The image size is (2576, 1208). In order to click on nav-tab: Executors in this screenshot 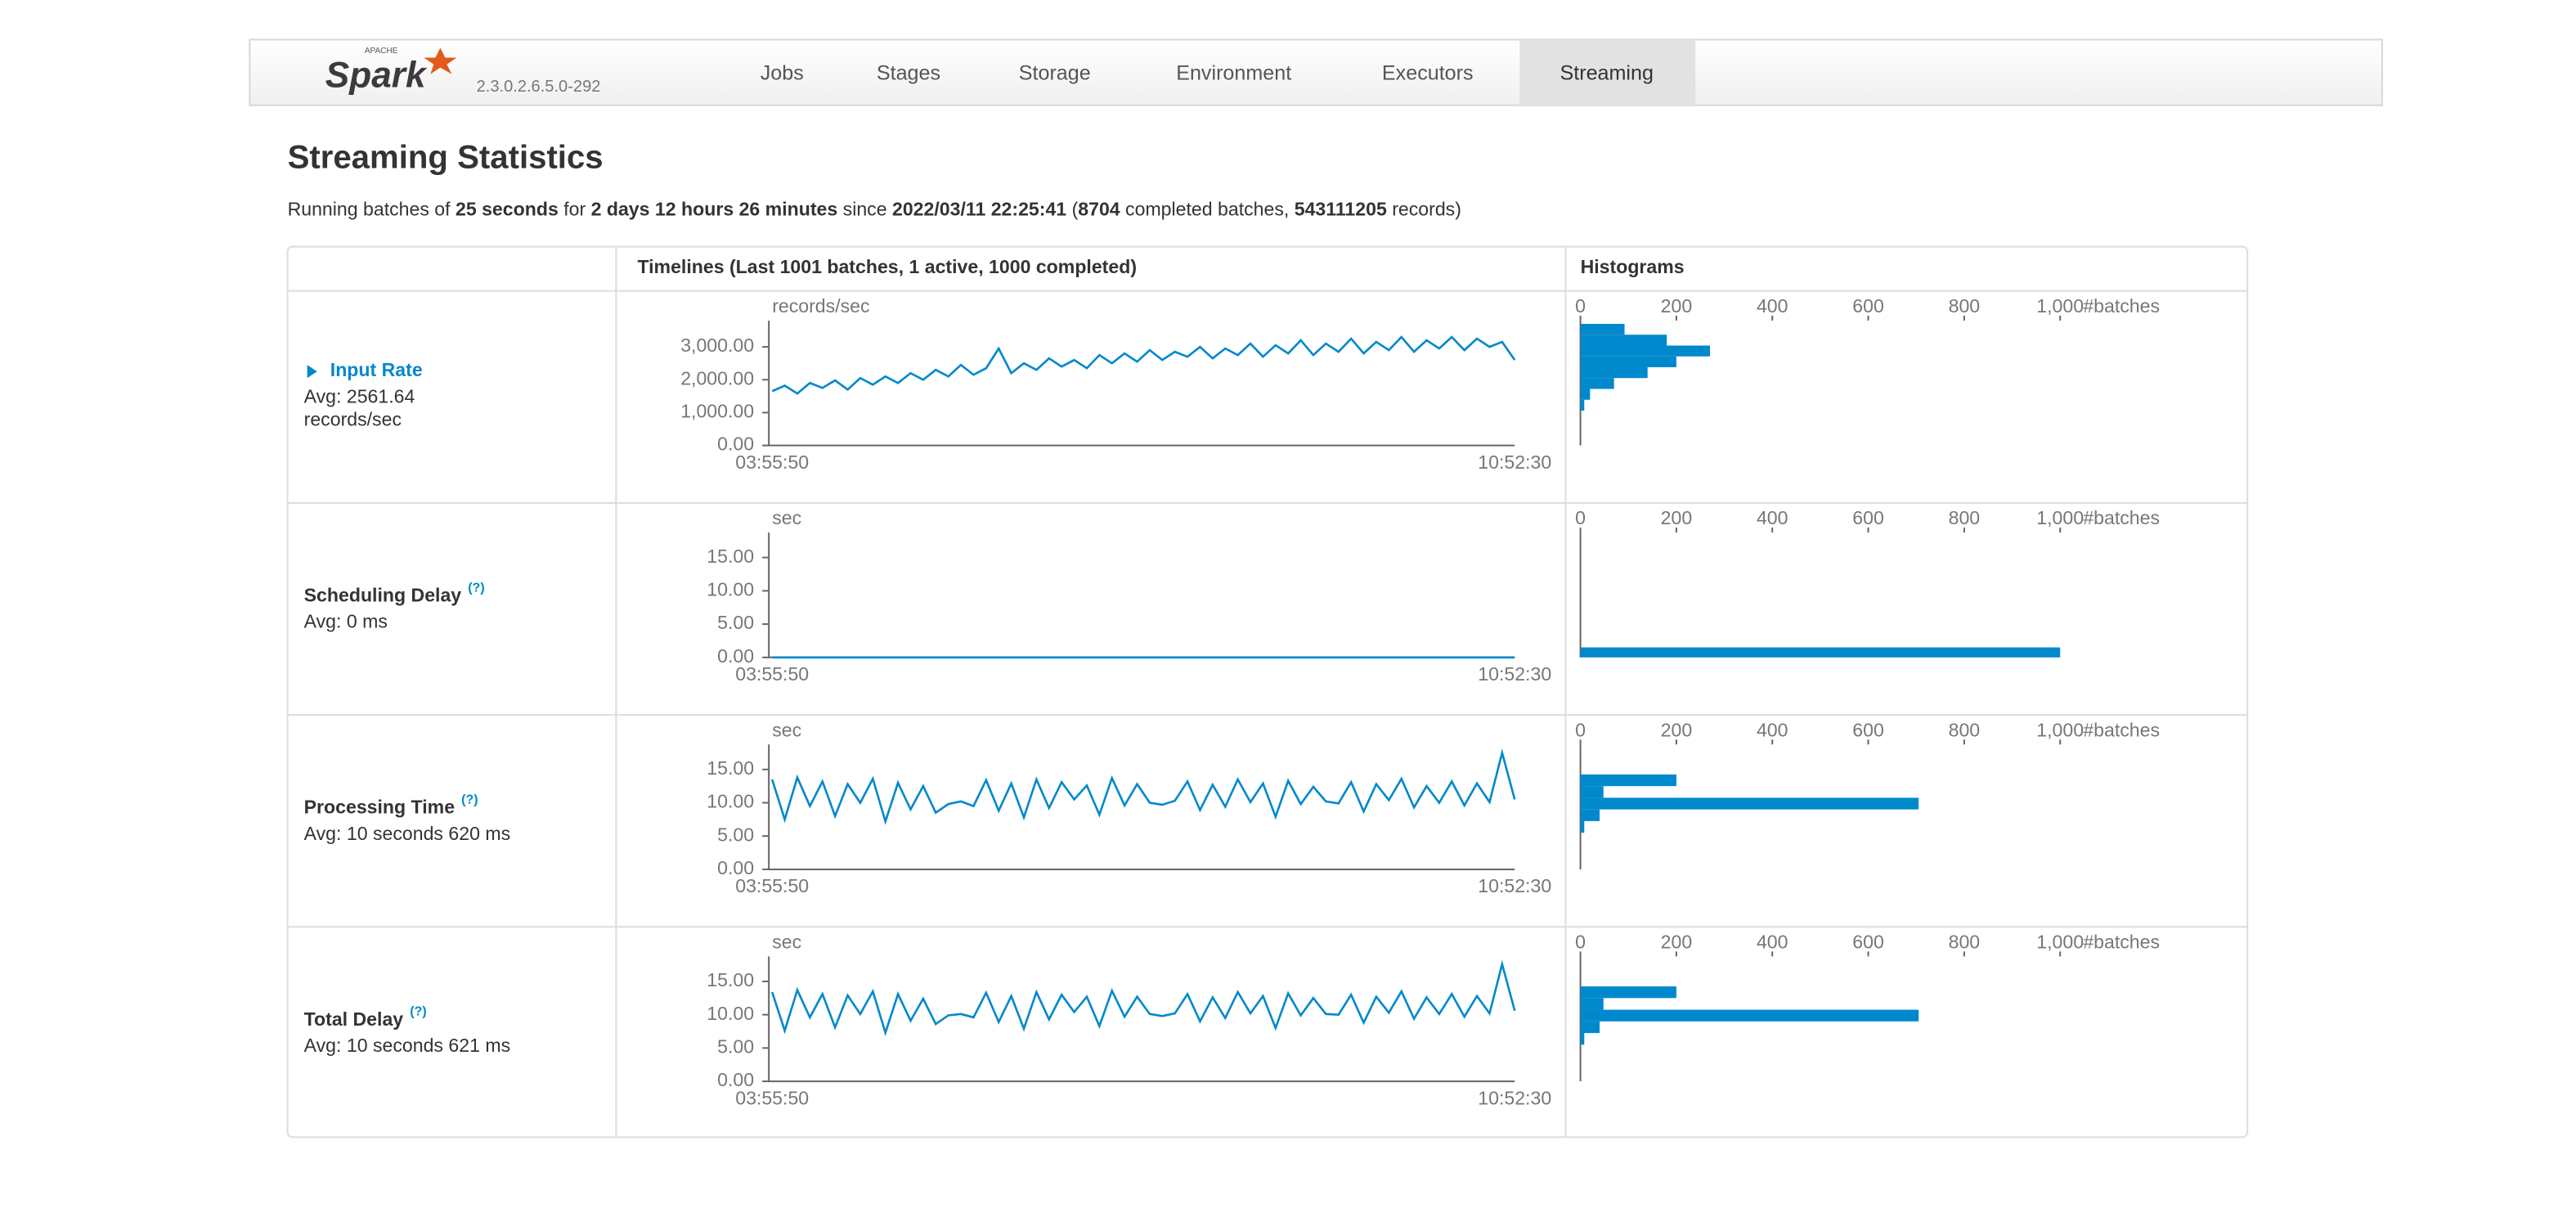, I will do `click(1428, 72)`.